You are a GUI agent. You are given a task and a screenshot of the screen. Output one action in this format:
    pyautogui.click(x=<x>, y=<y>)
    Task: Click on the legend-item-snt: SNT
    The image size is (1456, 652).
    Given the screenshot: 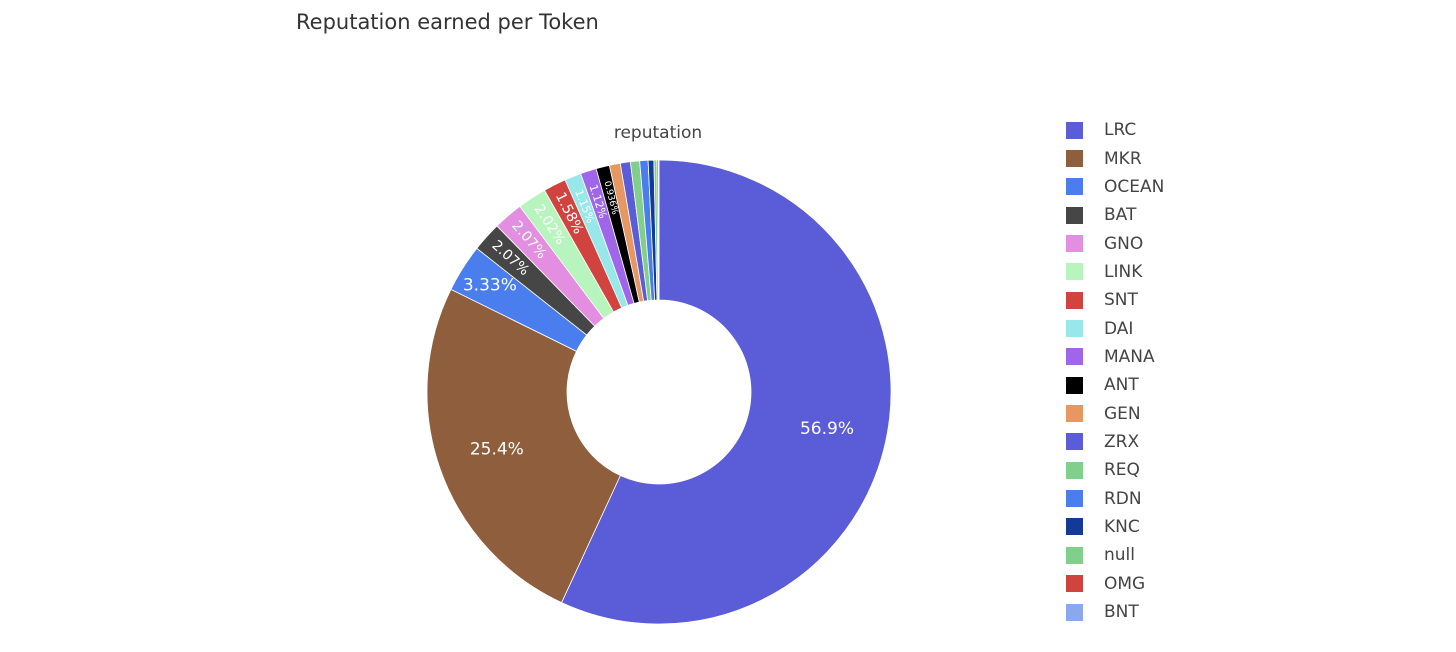 What is the action you would take?
    pyautogui.click(x=1115, y=300)
    